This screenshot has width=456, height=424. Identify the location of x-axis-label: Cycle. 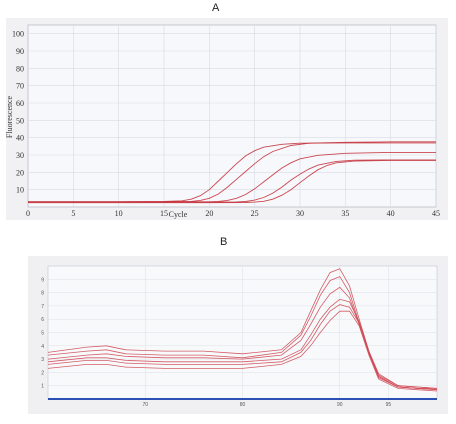
(178, 214).